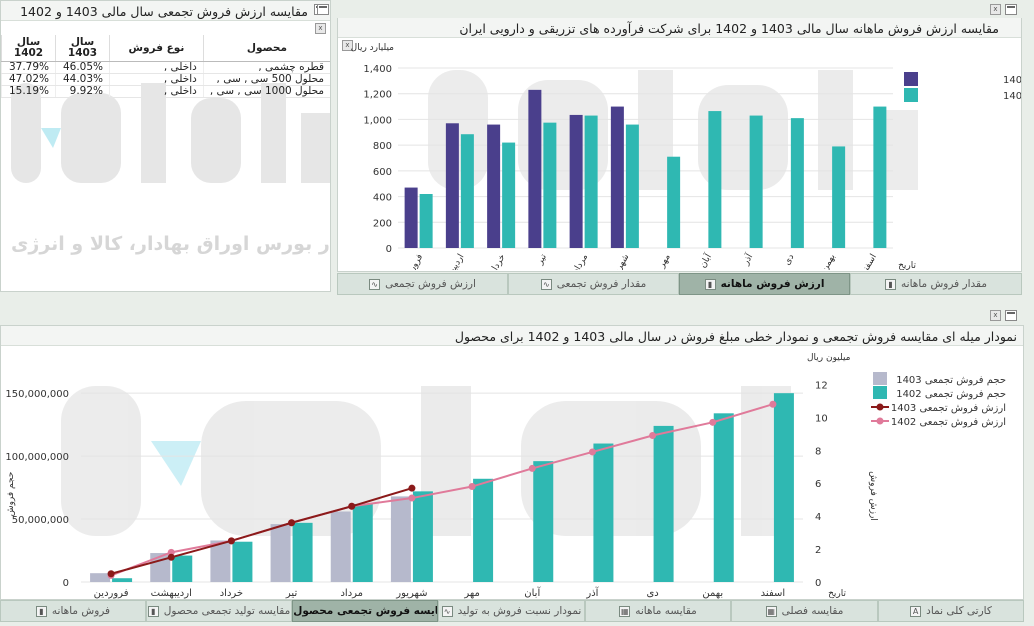 The image size is (1034, 626). I want to click on legend-label: حجم فروش تجمعی 1403, so click(951, 380).